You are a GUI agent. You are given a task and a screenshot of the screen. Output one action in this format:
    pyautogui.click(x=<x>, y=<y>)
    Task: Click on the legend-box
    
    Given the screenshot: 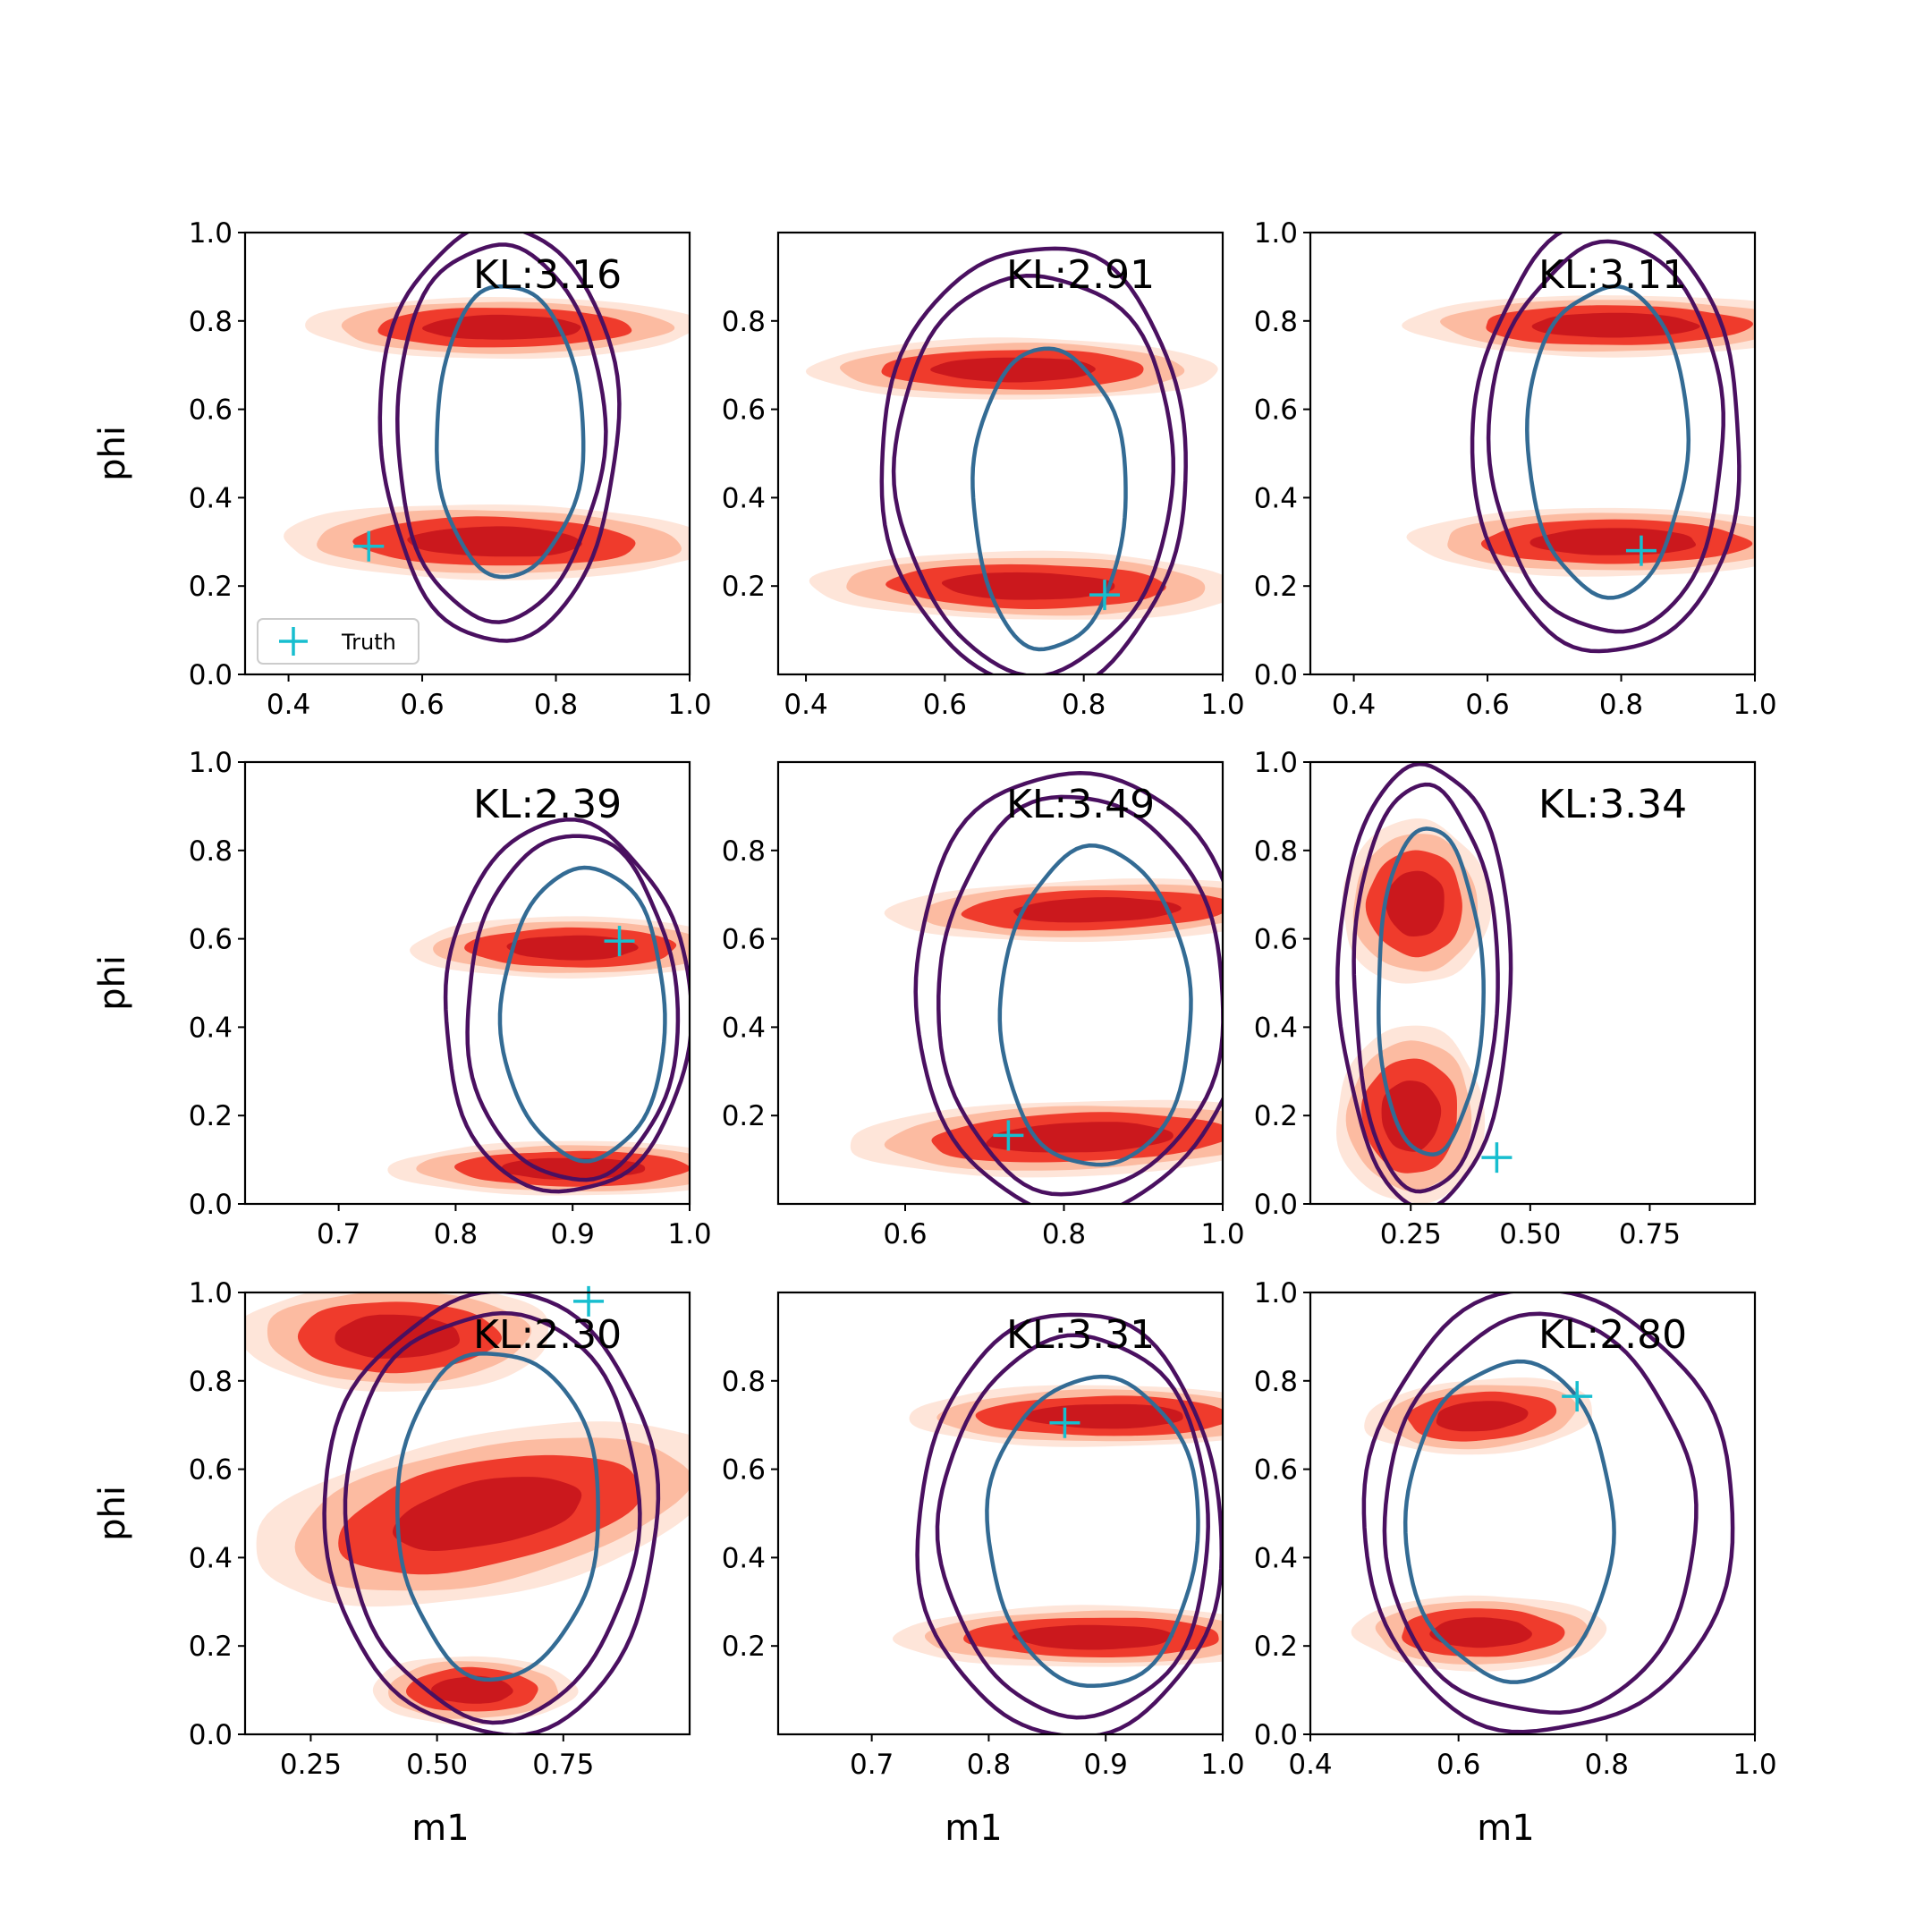 What is the action you would take?
    pyautogui.click(x=338, y=641)
    